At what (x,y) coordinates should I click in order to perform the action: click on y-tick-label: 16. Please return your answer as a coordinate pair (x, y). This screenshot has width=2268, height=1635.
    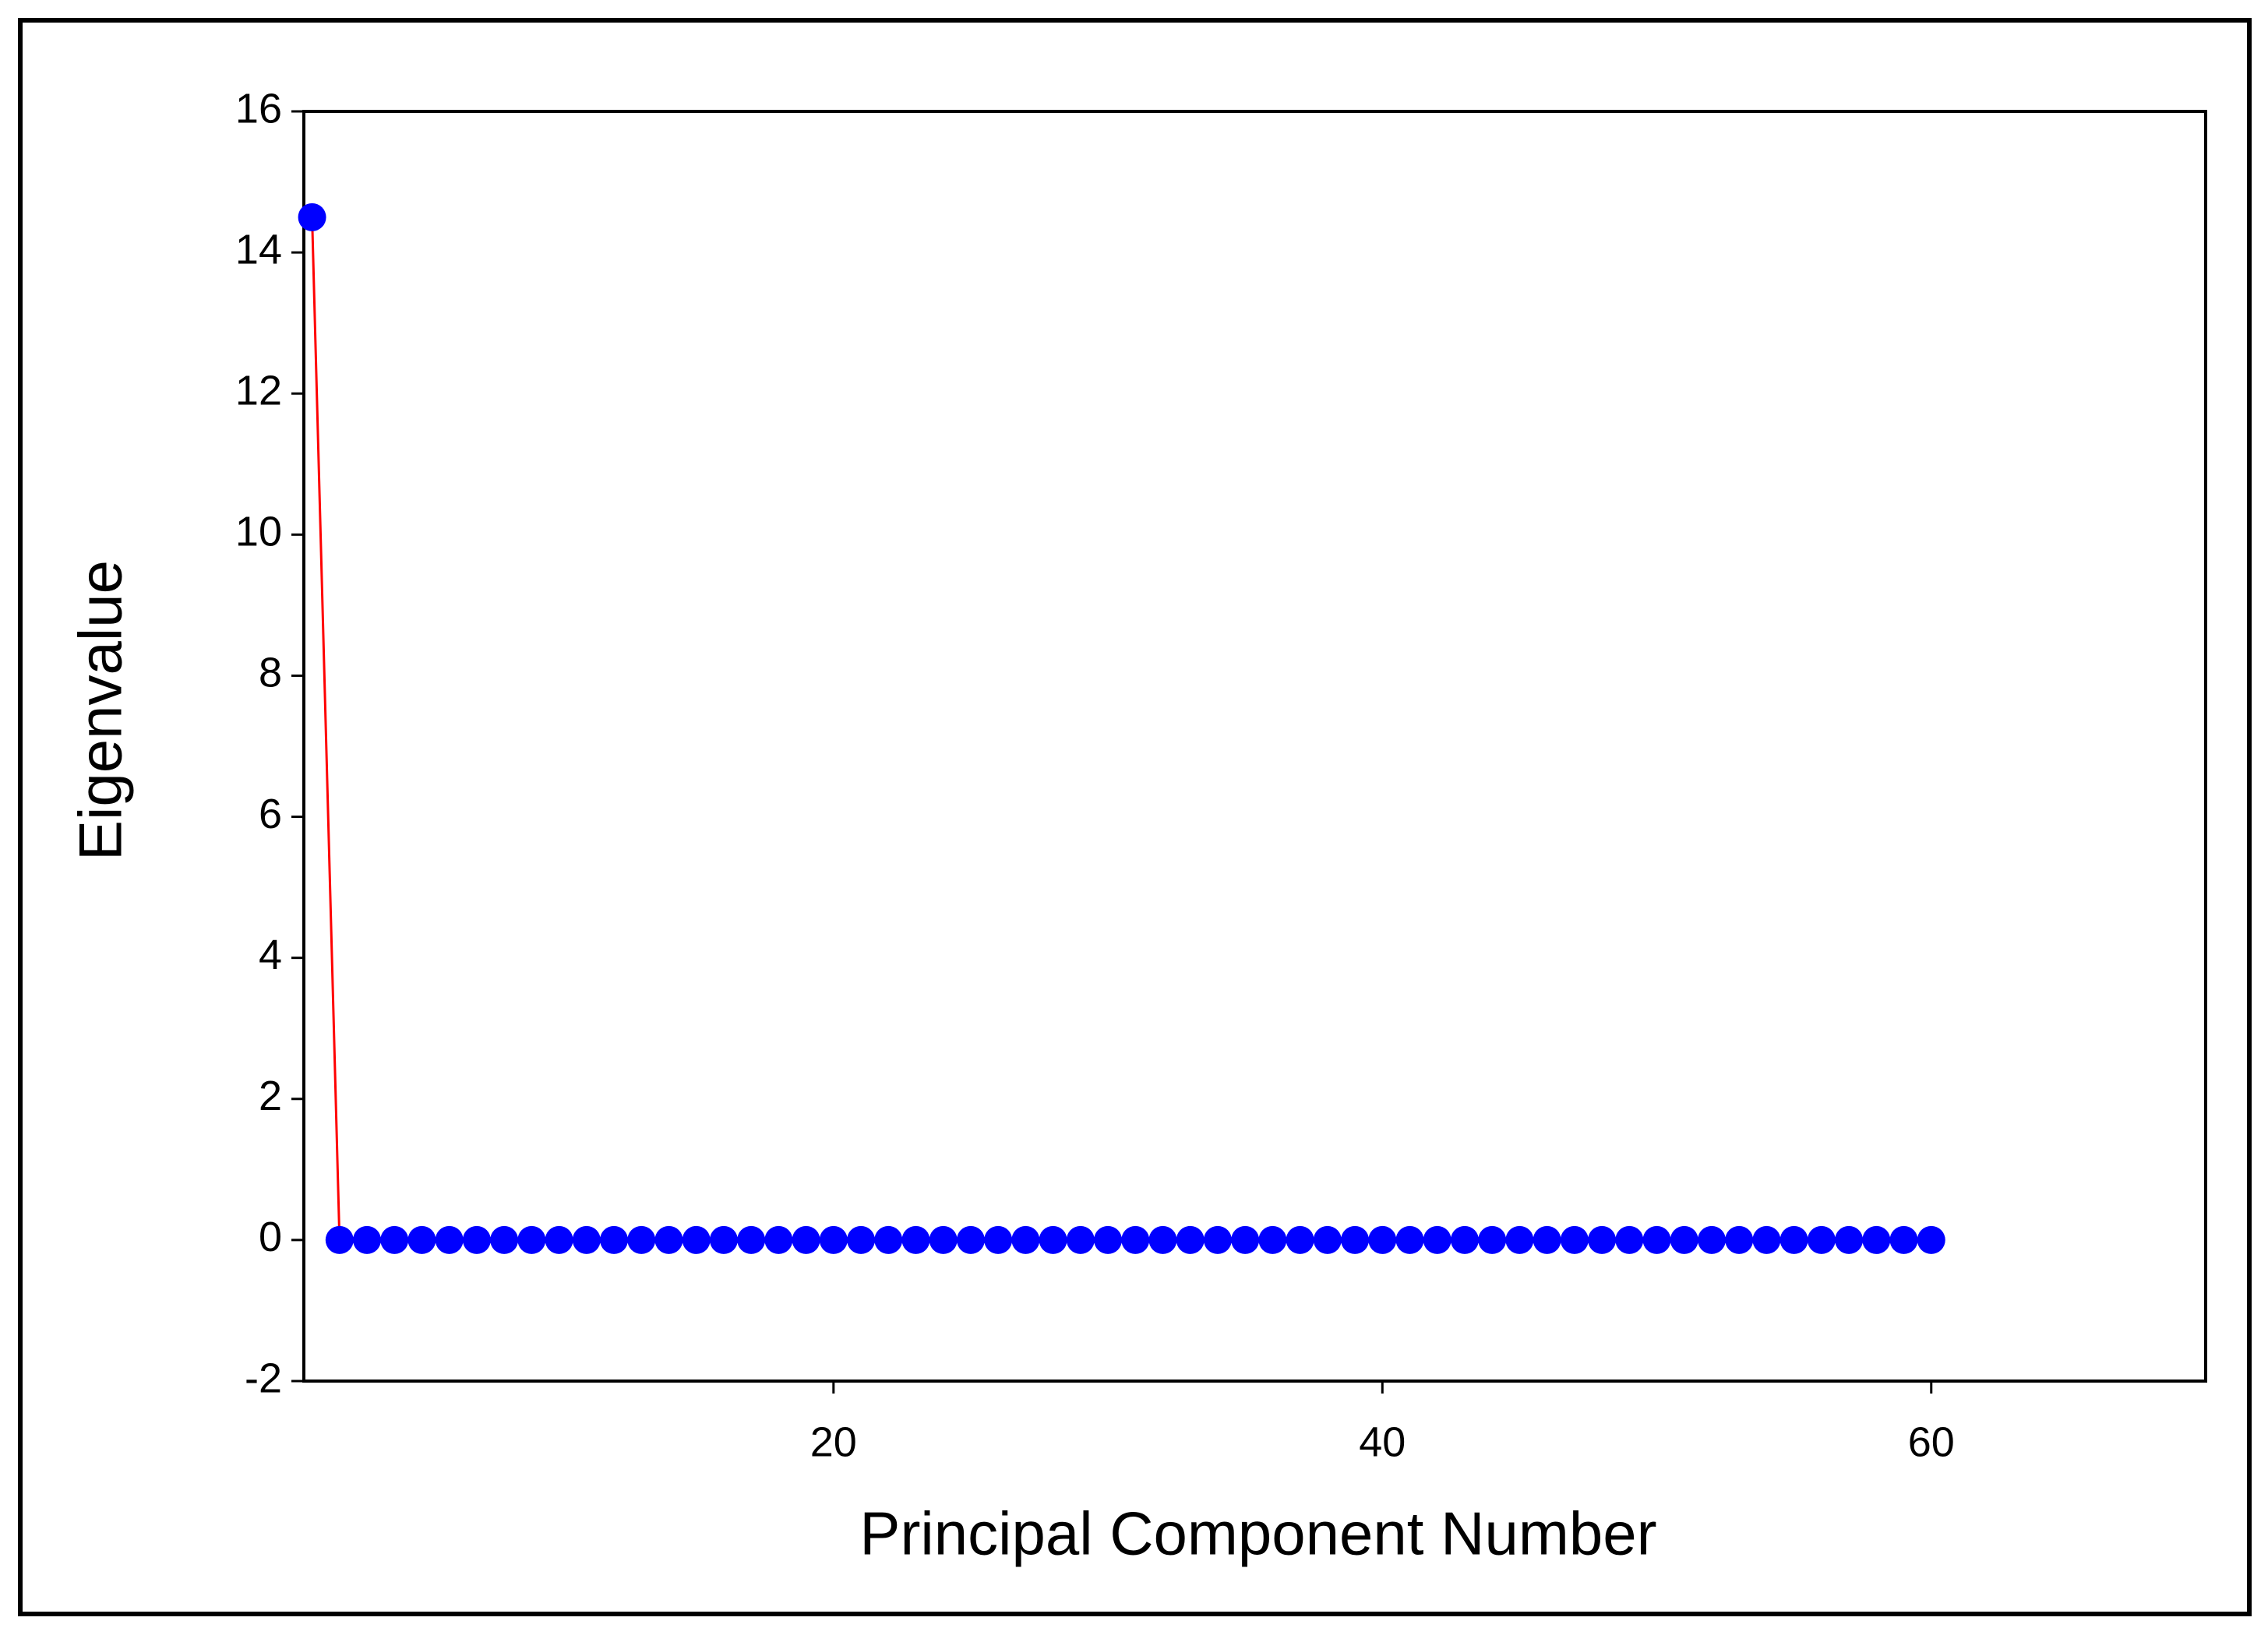
    Looking at the image, I should click on (258, 109).